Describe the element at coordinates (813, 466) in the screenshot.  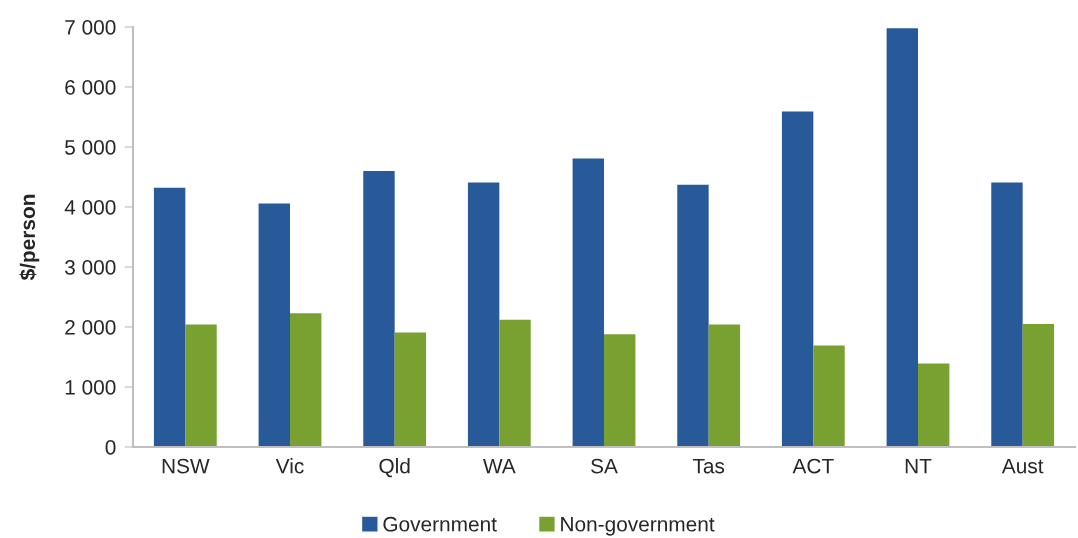
I see `x-tick-label: ACT` at that location.